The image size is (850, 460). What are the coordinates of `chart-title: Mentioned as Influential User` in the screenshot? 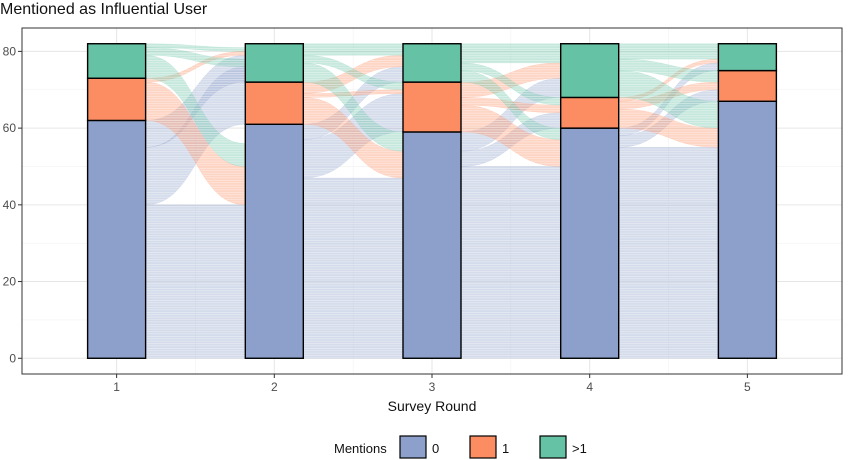 It's located at (104, 9).